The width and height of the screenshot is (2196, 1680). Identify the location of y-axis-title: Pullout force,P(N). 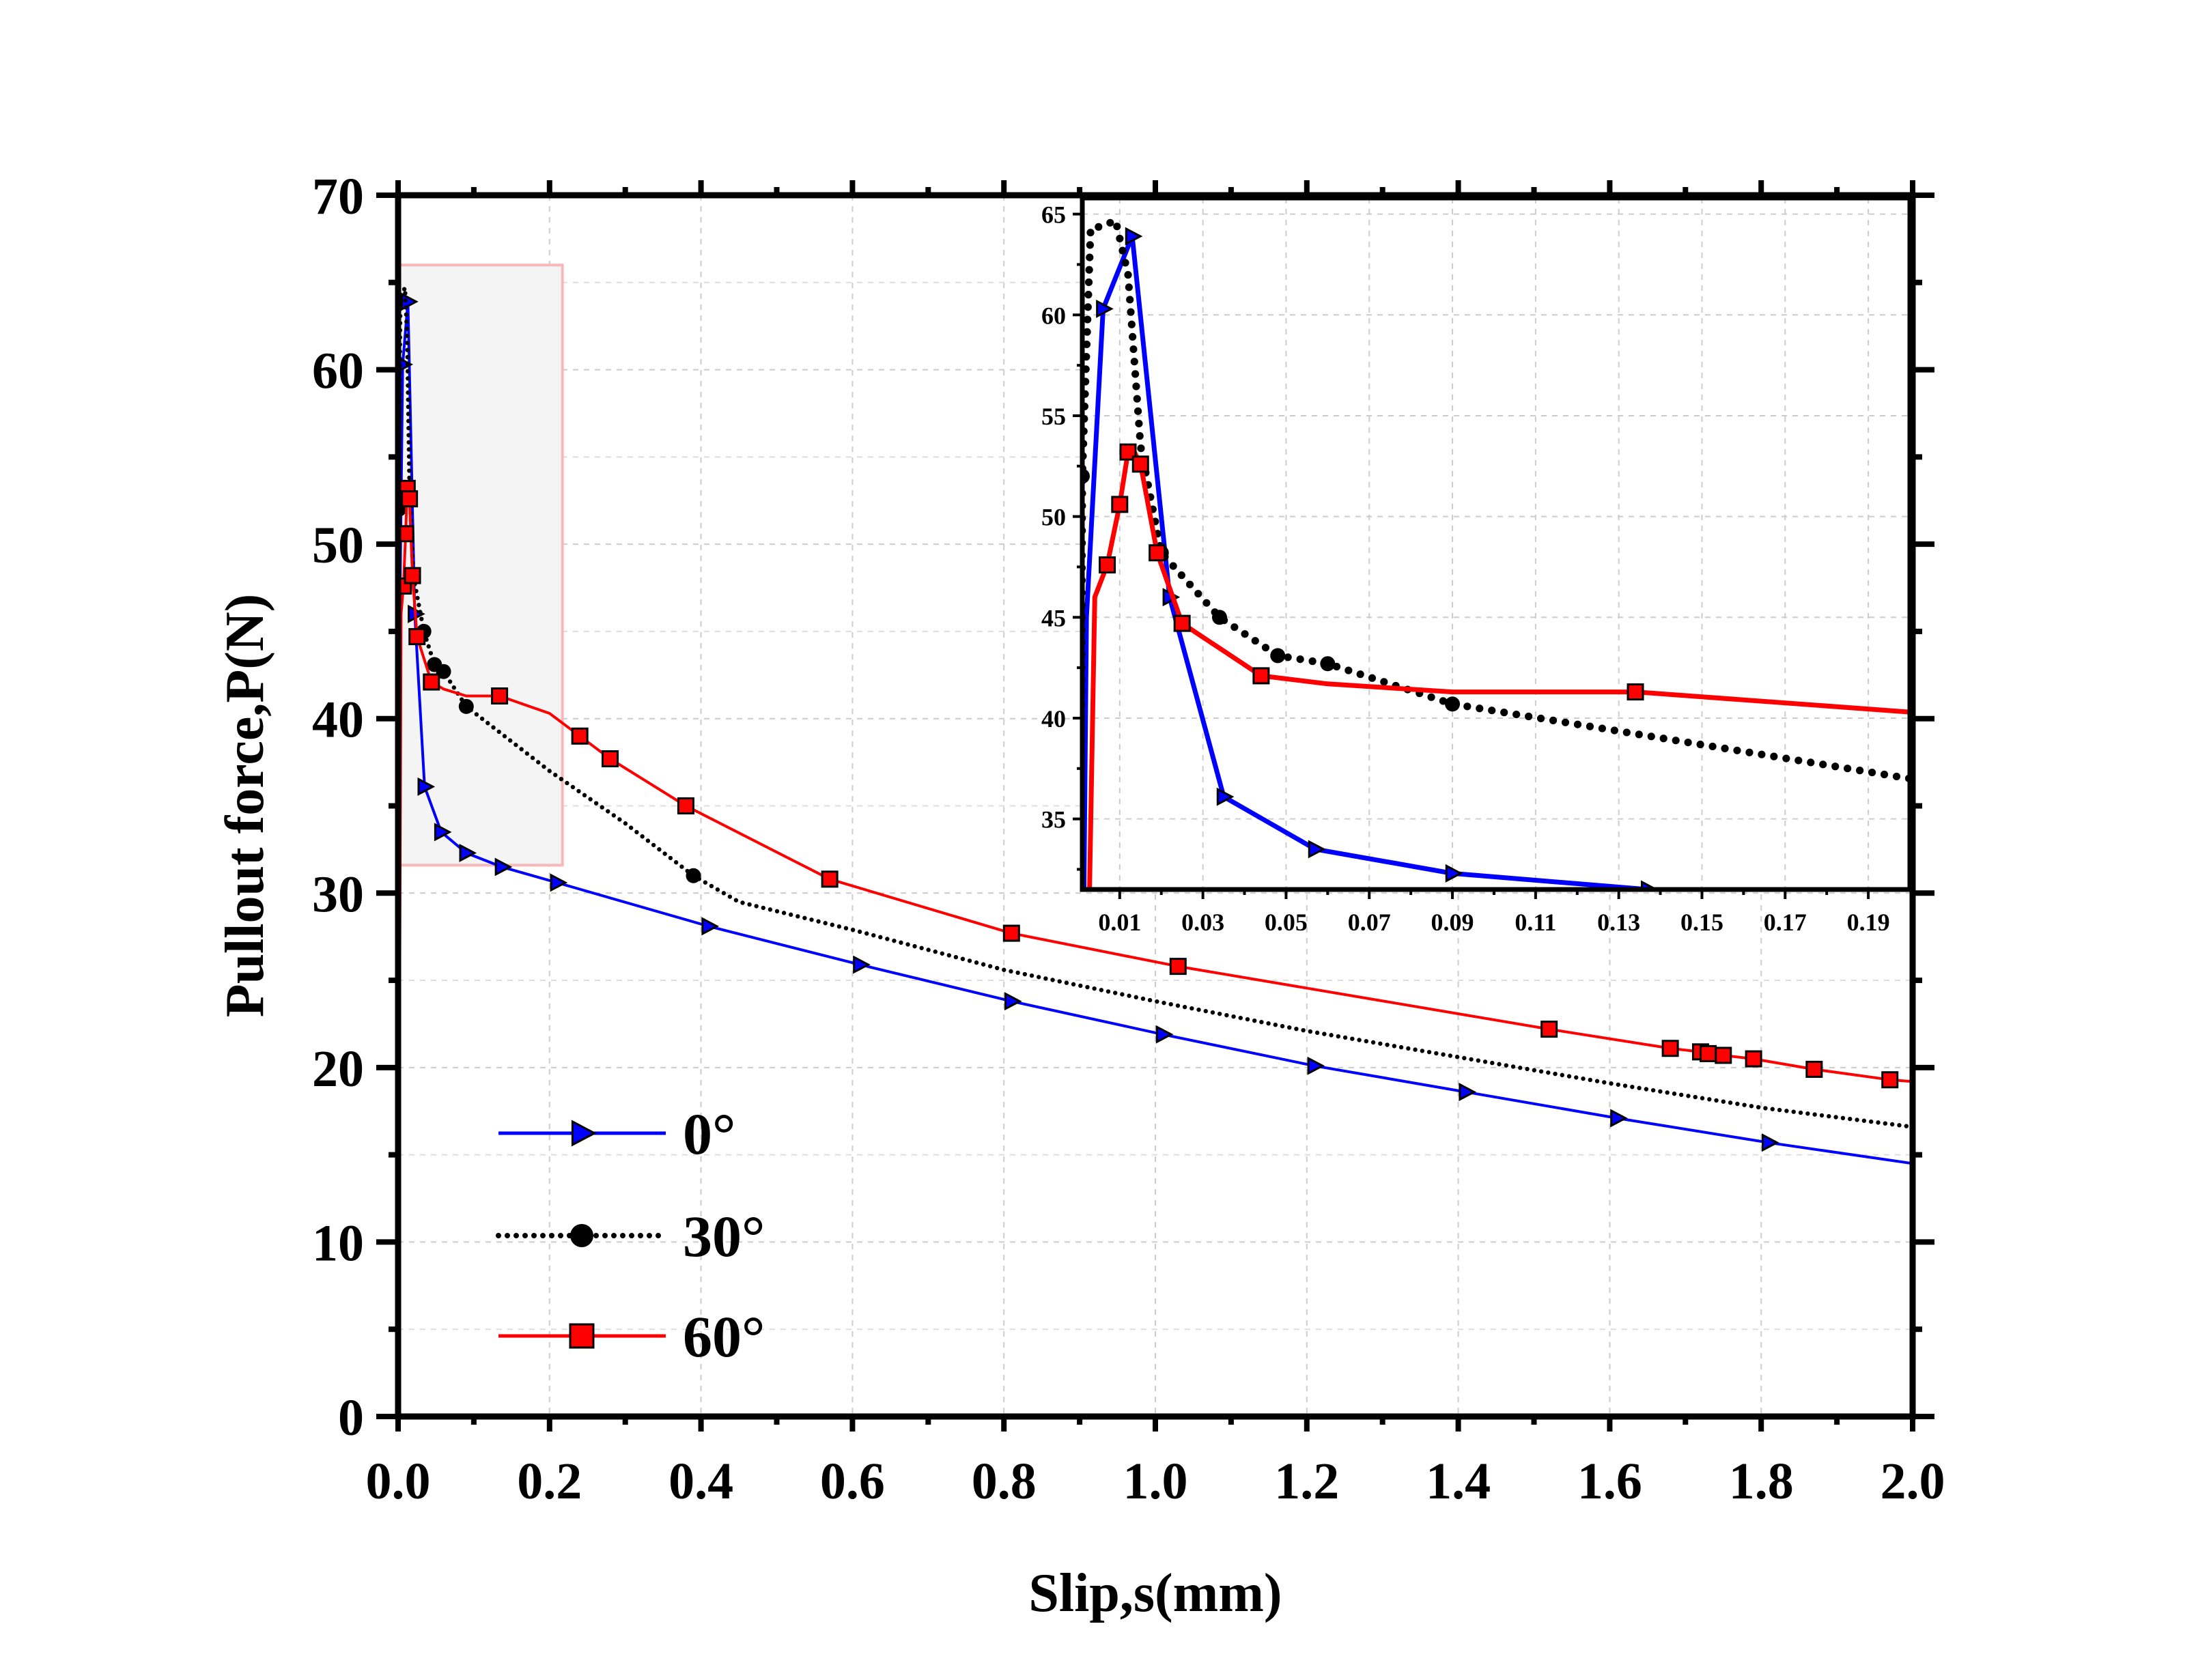
(245, 806).